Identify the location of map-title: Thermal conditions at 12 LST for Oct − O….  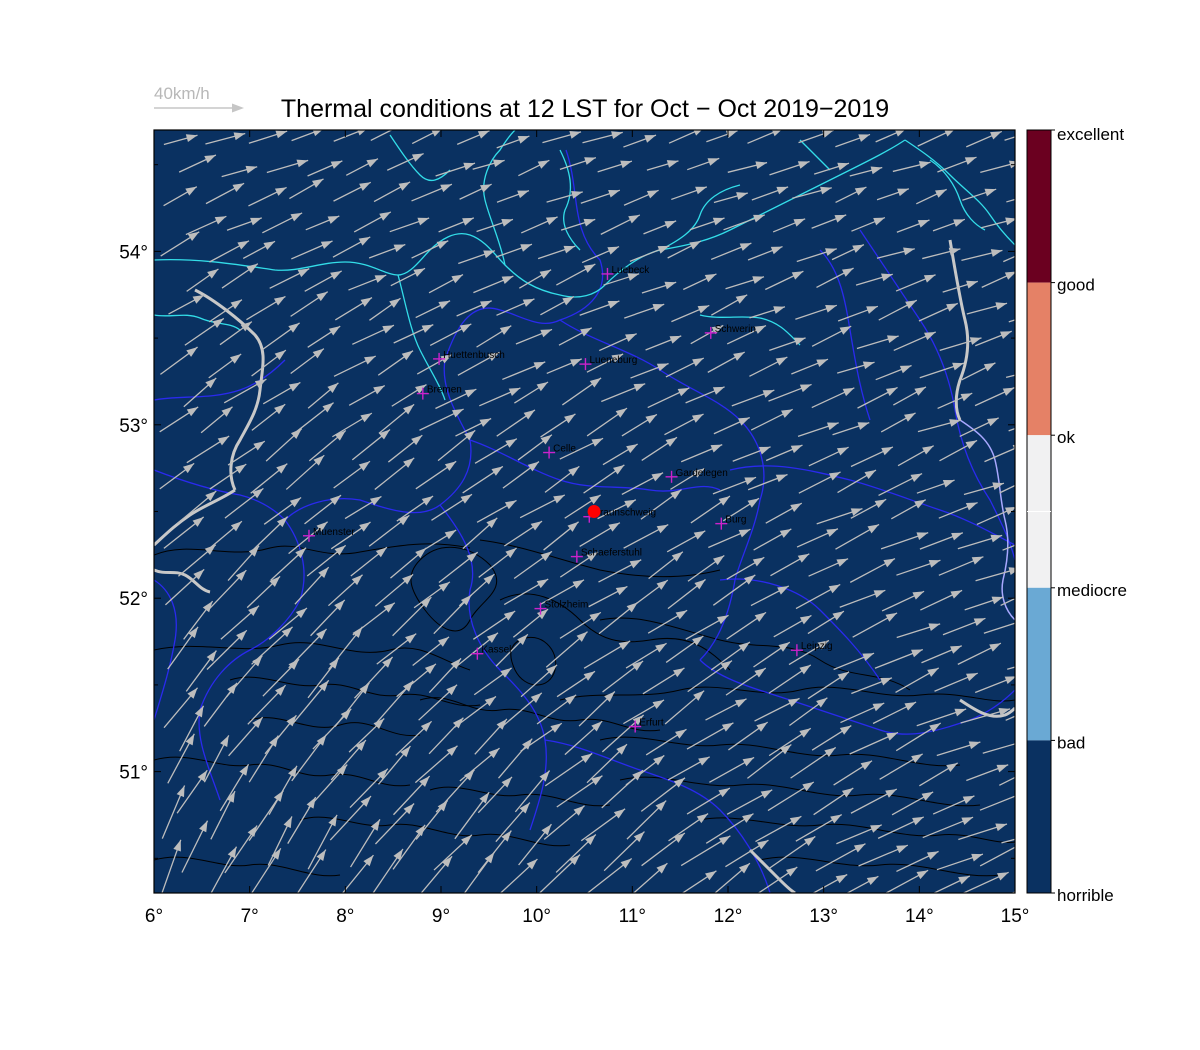
(585, 109).